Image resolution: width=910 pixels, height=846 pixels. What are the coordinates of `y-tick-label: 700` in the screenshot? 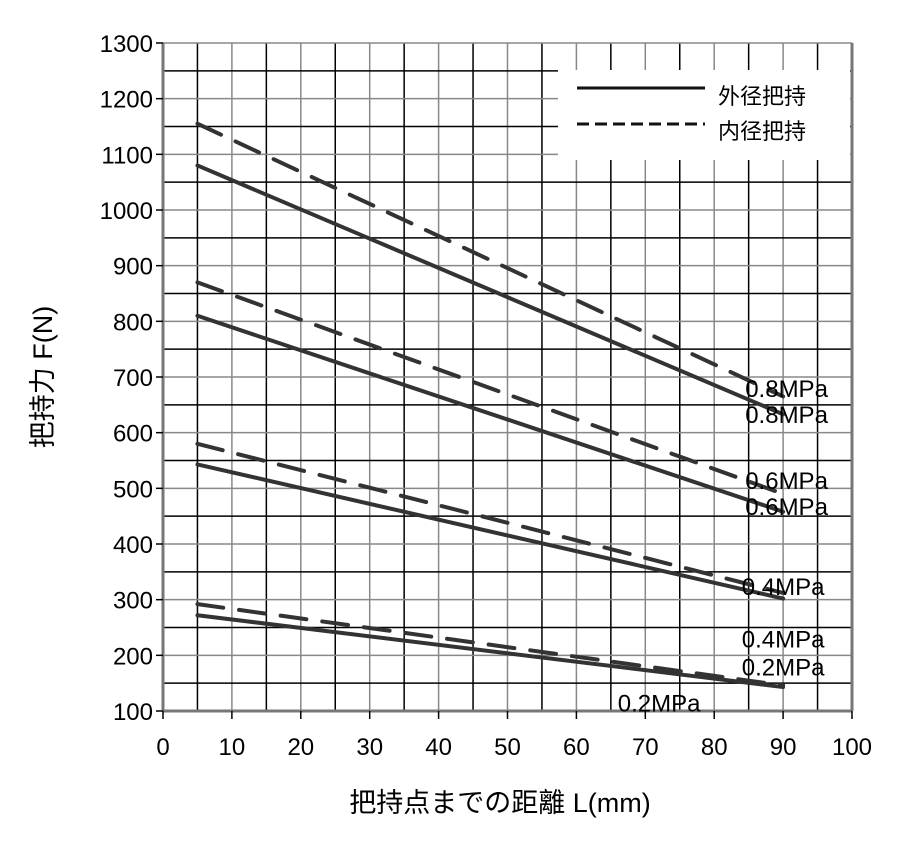 It's located at (133, 378).